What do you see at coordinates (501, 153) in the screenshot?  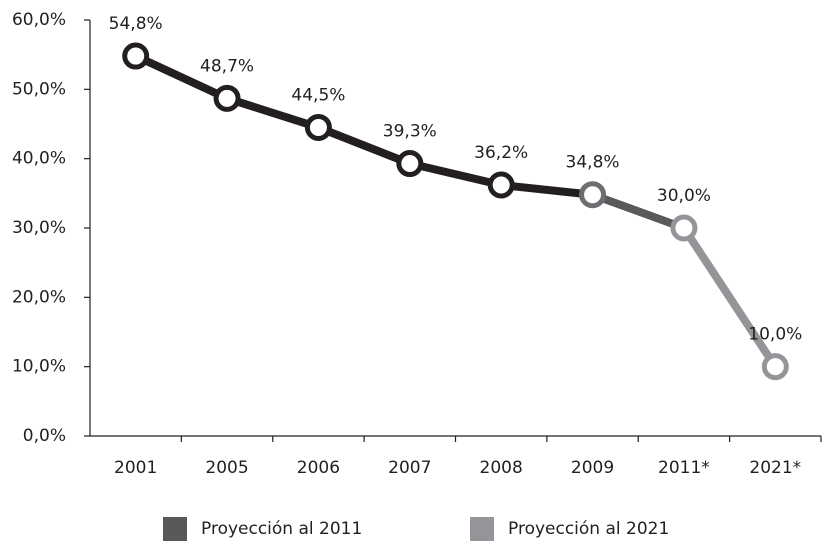 I see `data-label: 36,2%` at bounding box center [501, 153].